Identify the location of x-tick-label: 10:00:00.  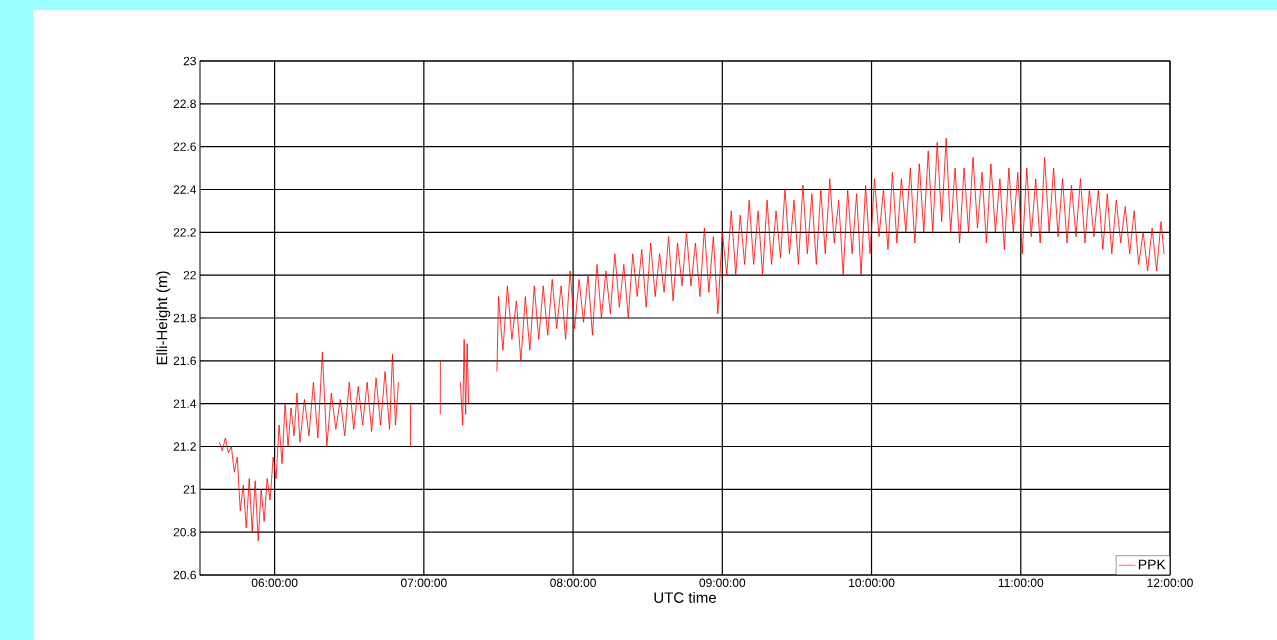
(872, 583).